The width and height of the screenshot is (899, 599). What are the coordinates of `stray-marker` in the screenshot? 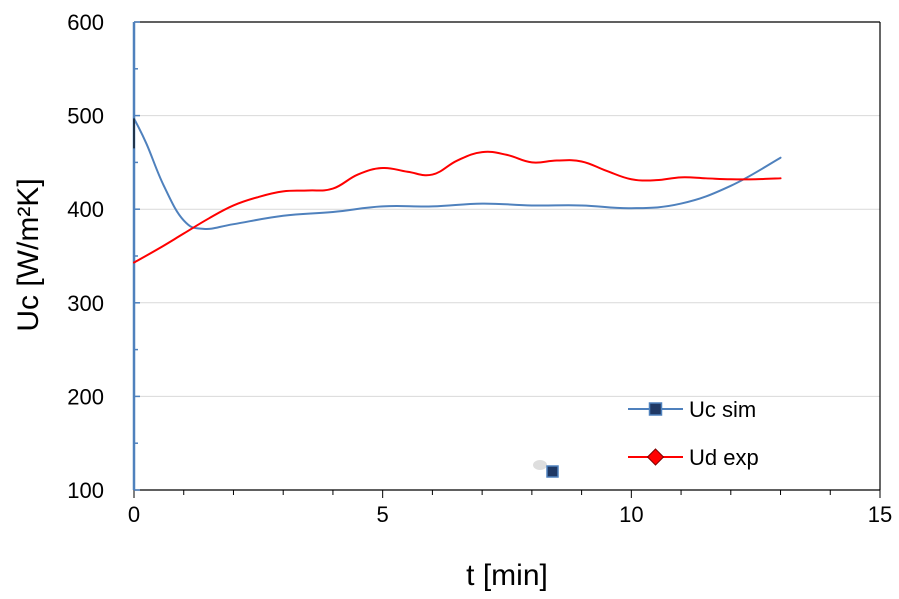 It's located at (546, 469).